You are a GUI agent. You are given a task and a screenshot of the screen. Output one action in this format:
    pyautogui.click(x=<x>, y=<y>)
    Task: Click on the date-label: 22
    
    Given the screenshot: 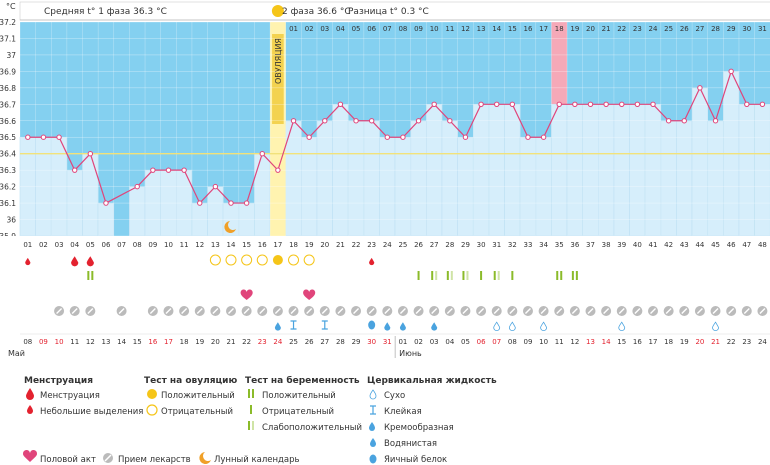 What is the action you would take?
    pyautogui.click(x=731, y=342)
    